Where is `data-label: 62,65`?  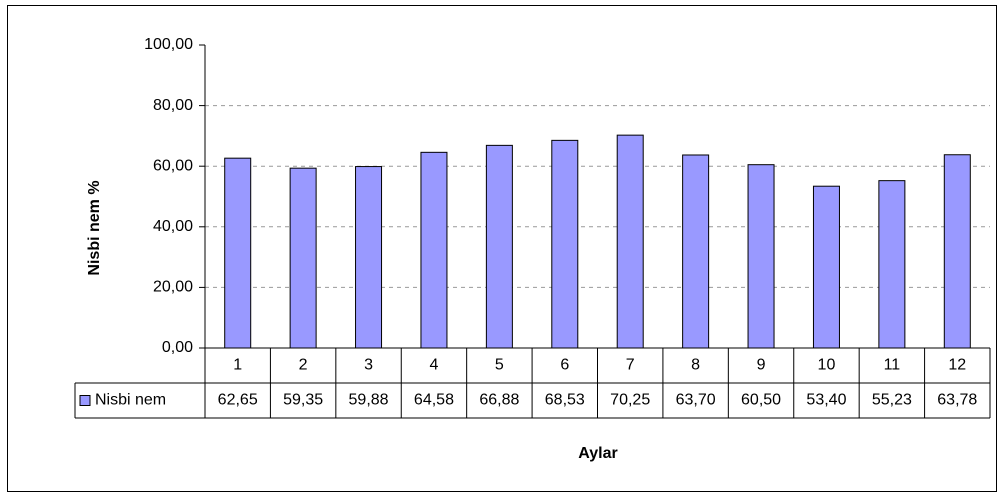 data-label: 62,65 is located at coordinates (238, 400).